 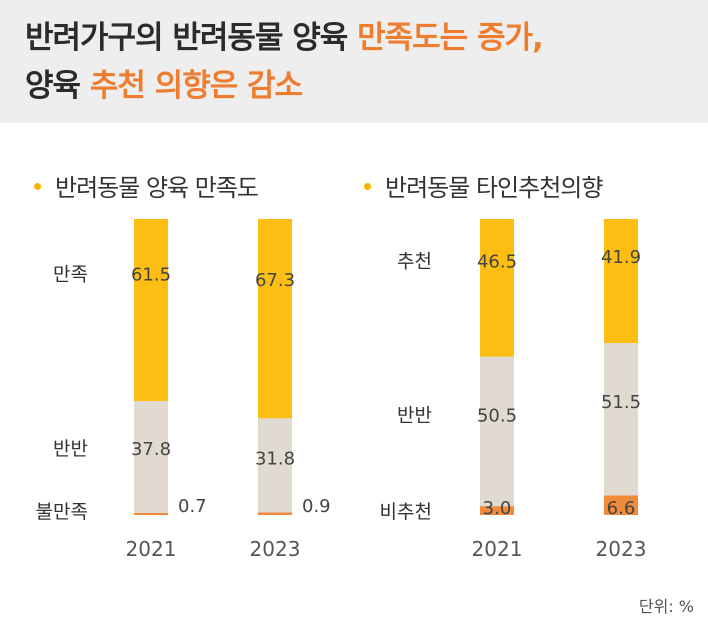 I want to click on data-label: 0.9, so click(x=316, y=506).